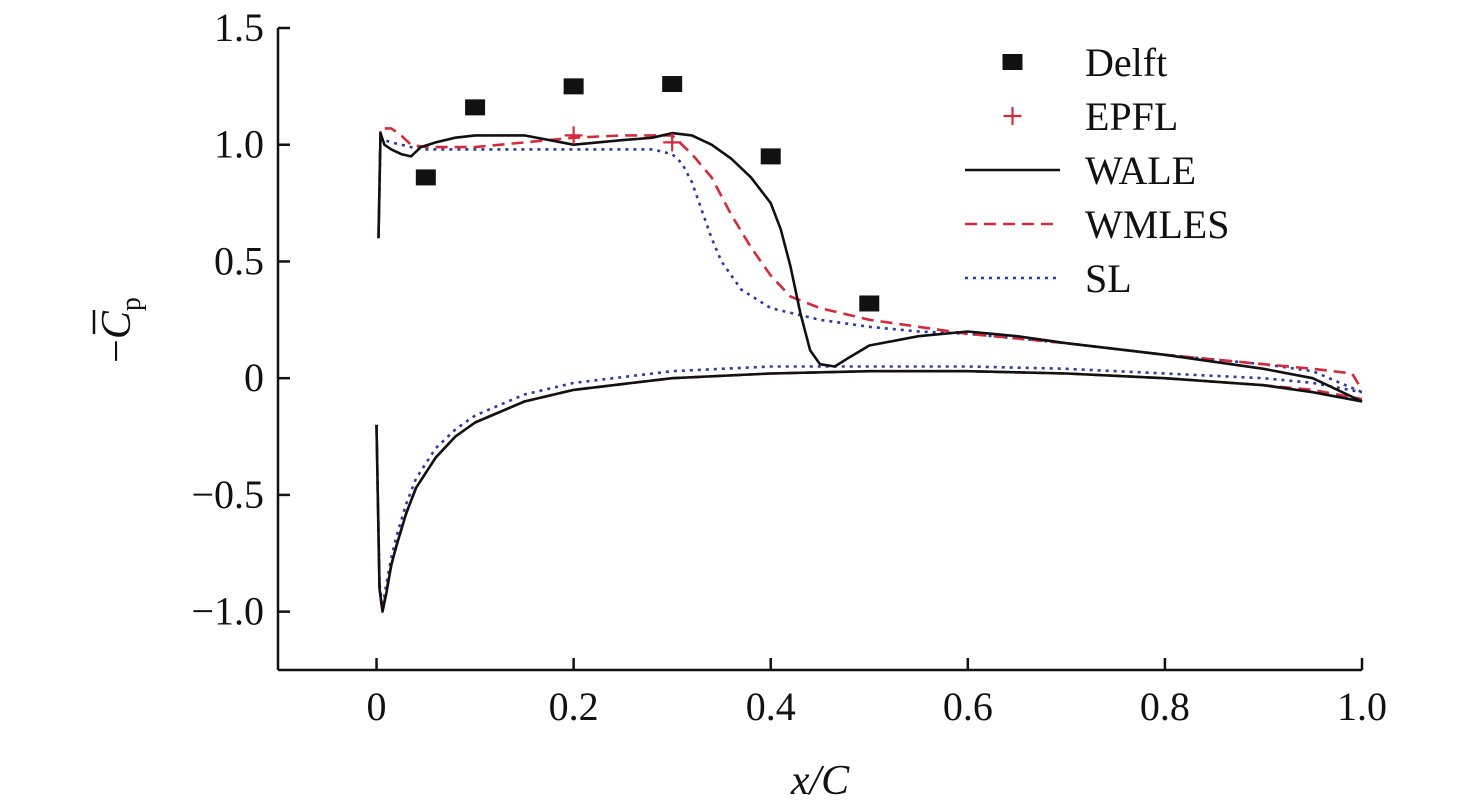 This screenshot has width=1476, height=809. What do you see at coordinates (1012, 62) in the screenshot?
I see `legend-swatch-delft` at bounding box center [1012, 62].